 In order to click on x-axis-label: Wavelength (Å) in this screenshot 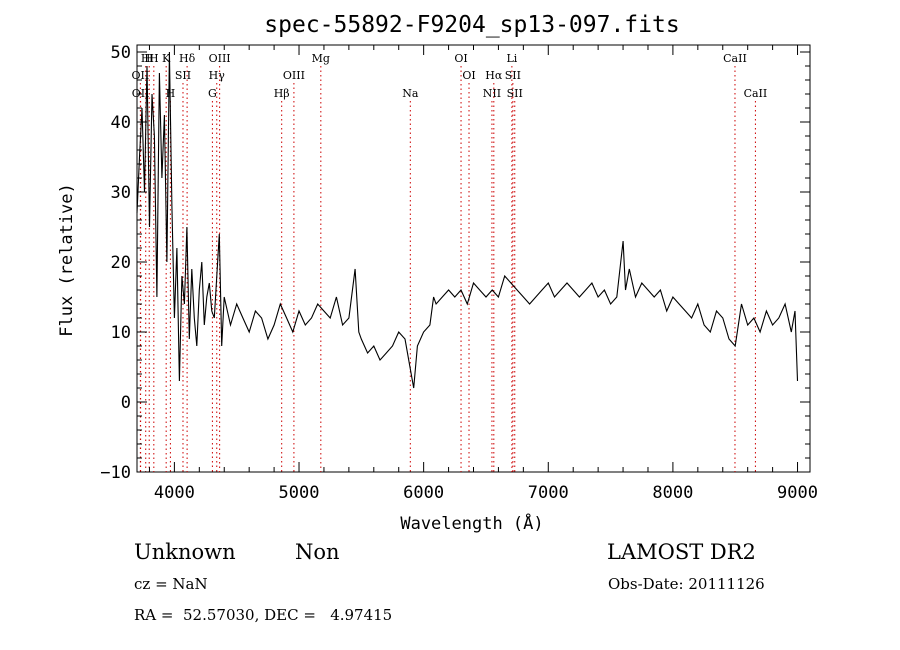, I will do `click(471, 523)`.